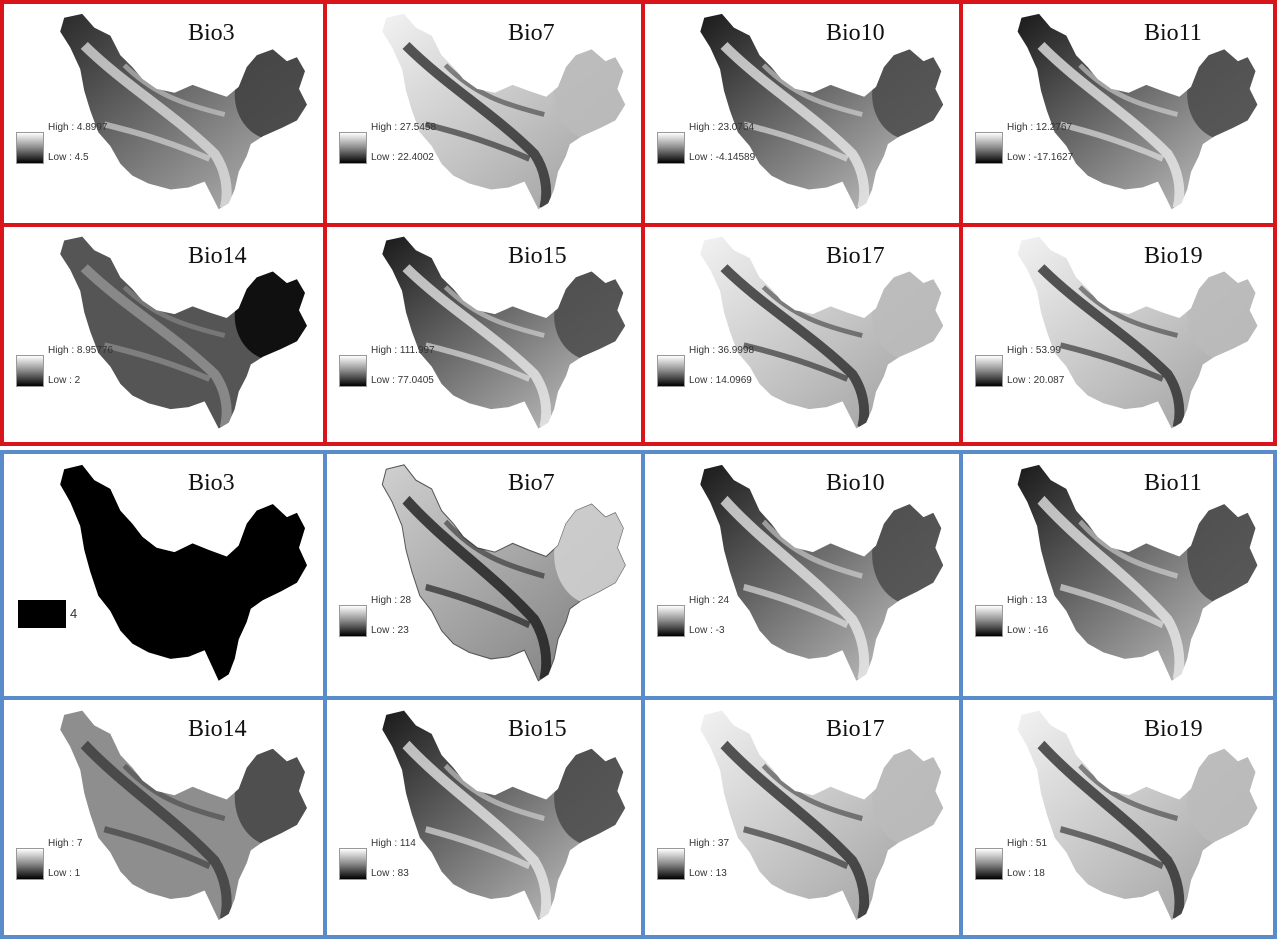 This screenshot has width=1277, height=939. Describe the element at coordinates (720, 380) in the screenshot. I see `legend-low: Low : 14.0969` at that location.